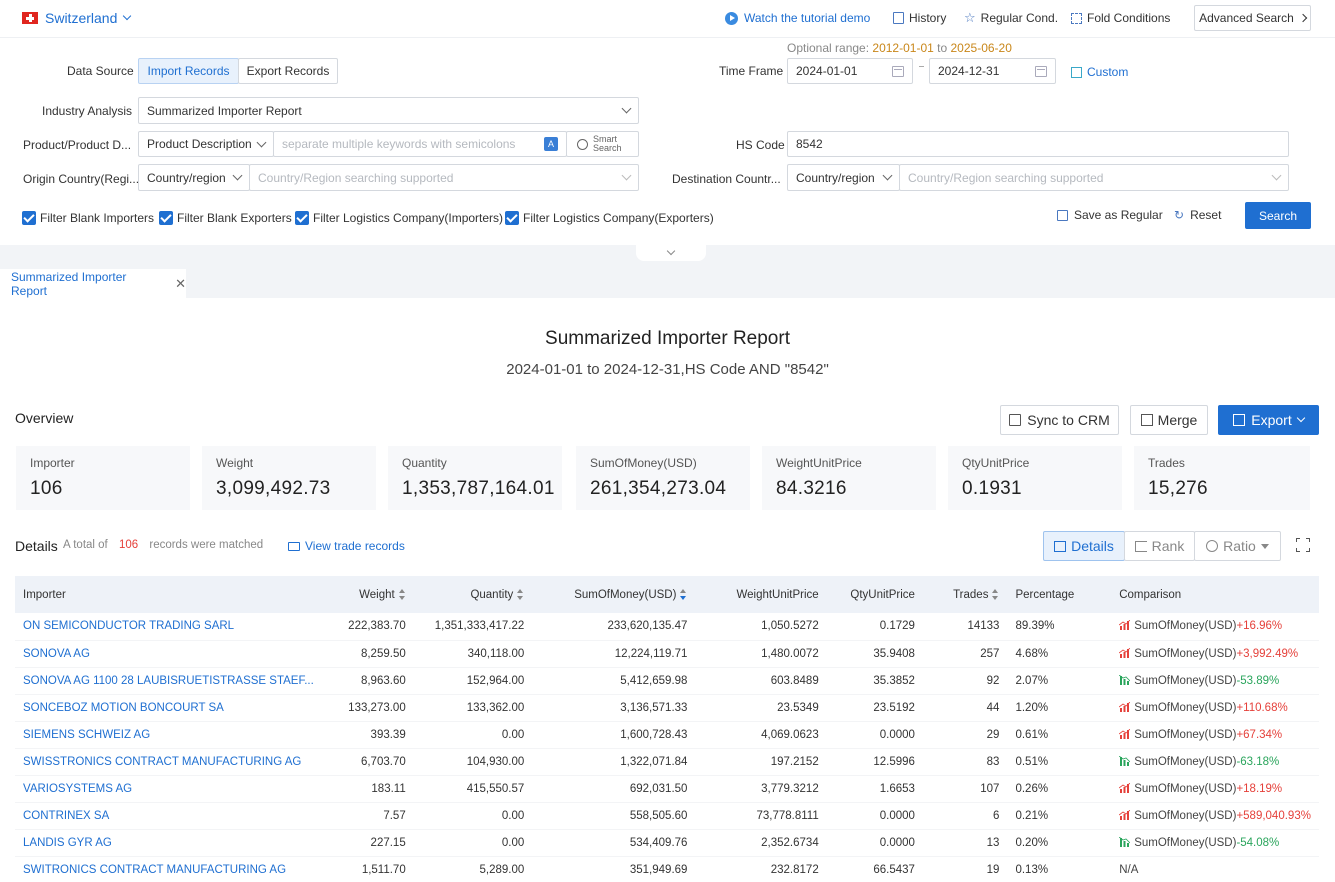 The image size is (1335, 882). I want to click on tutorial-link: Watch the tutorial demo, so click(797, 18).